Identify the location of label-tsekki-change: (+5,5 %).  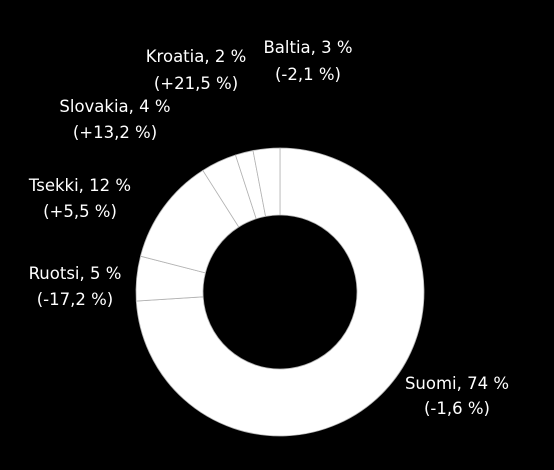
(80, 211).